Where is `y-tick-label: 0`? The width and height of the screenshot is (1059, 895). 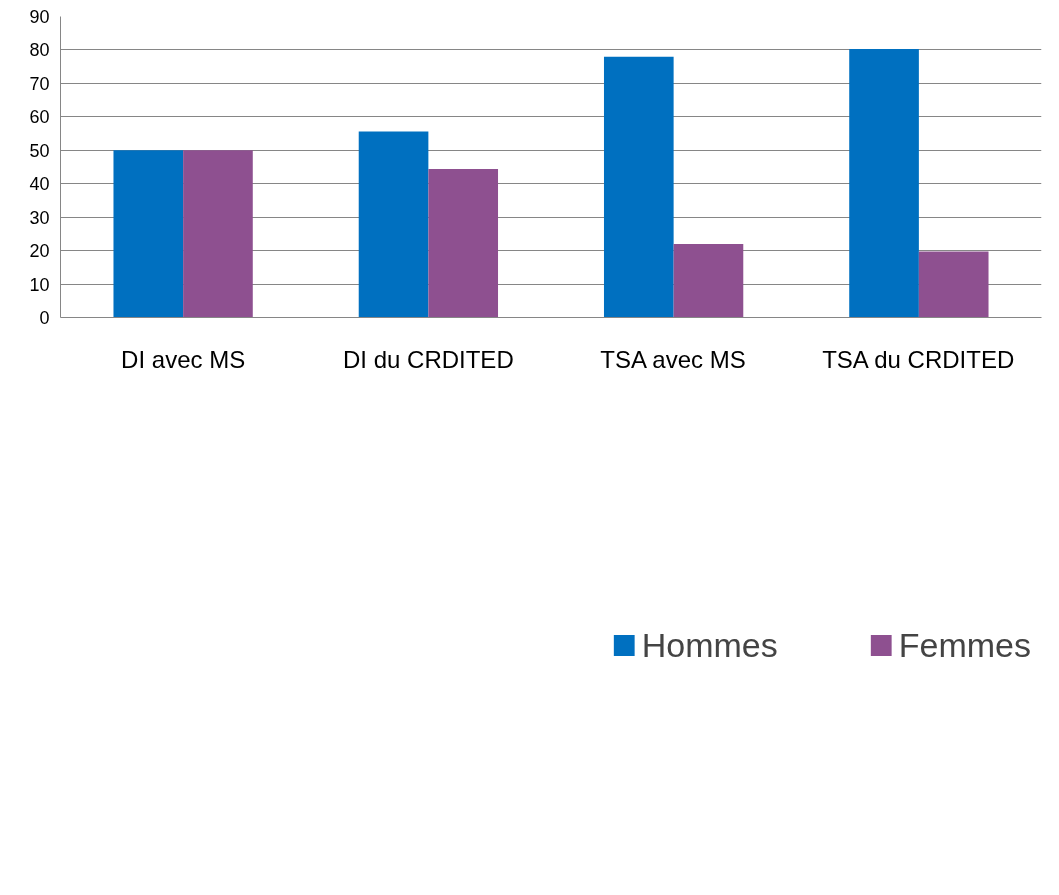 y-tick-label: 0 is located at coordinates (44, 318).